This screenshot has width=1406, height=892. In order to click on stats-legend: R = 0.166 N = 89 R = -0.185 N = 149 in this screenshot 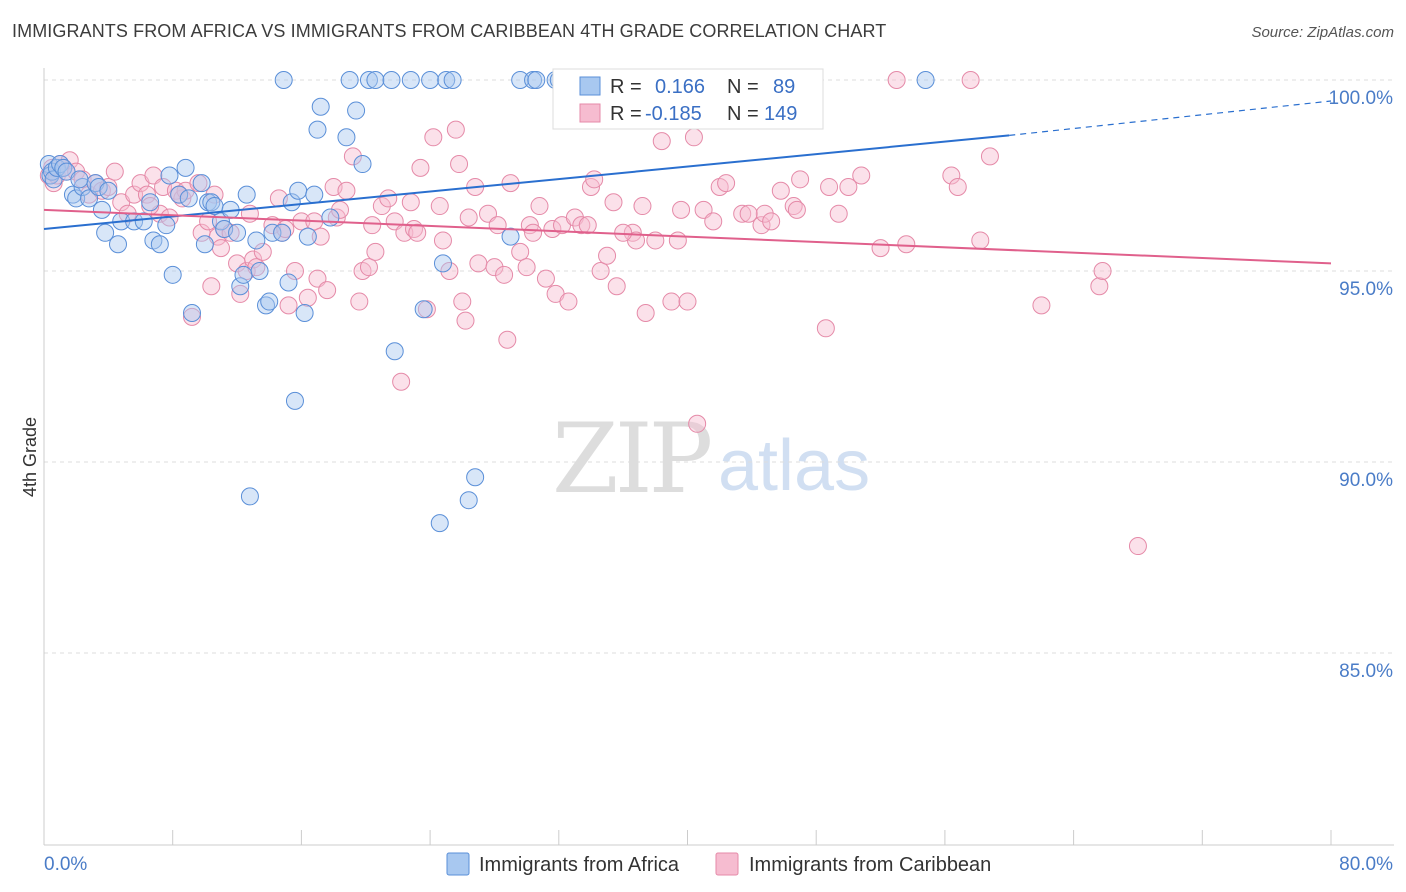, I will do `click(688, 99)`.